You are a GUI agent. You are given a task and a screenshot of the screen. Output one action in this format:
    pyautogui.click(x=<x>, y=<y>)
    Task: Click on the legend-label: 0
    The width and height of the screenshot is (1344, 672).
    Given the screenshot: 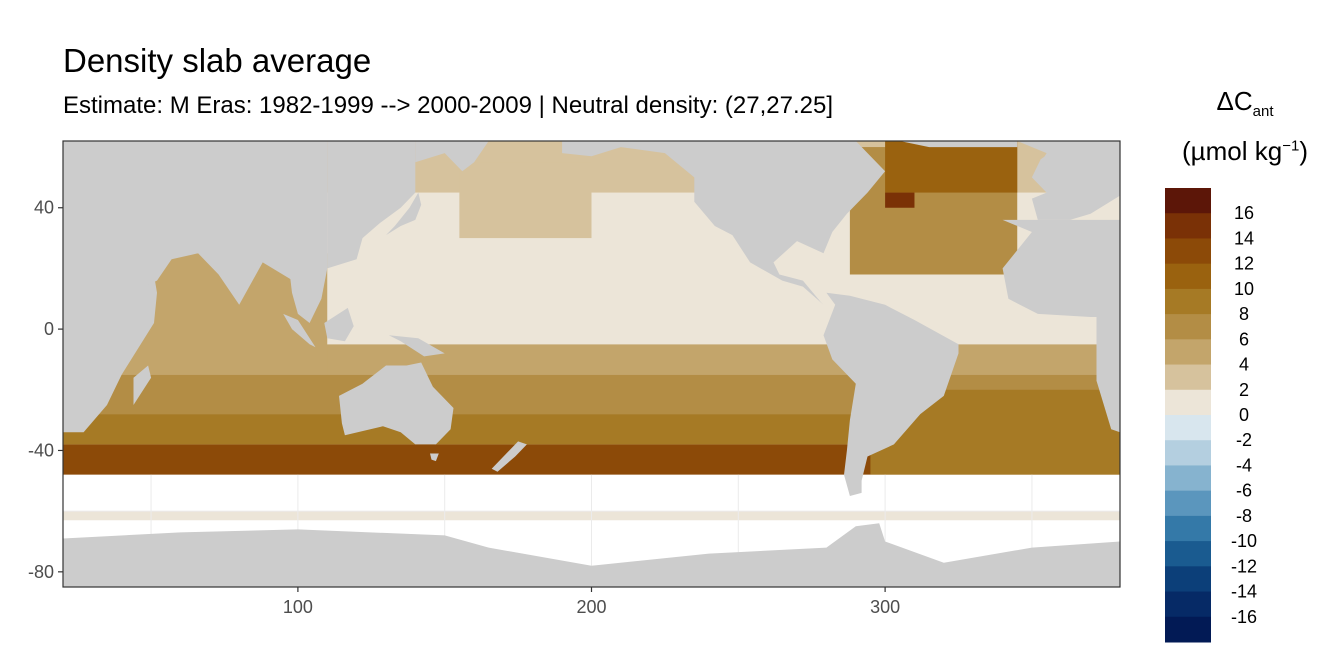 What is the action you would take?
    pyautogui.click(x=1244, y=415)
    